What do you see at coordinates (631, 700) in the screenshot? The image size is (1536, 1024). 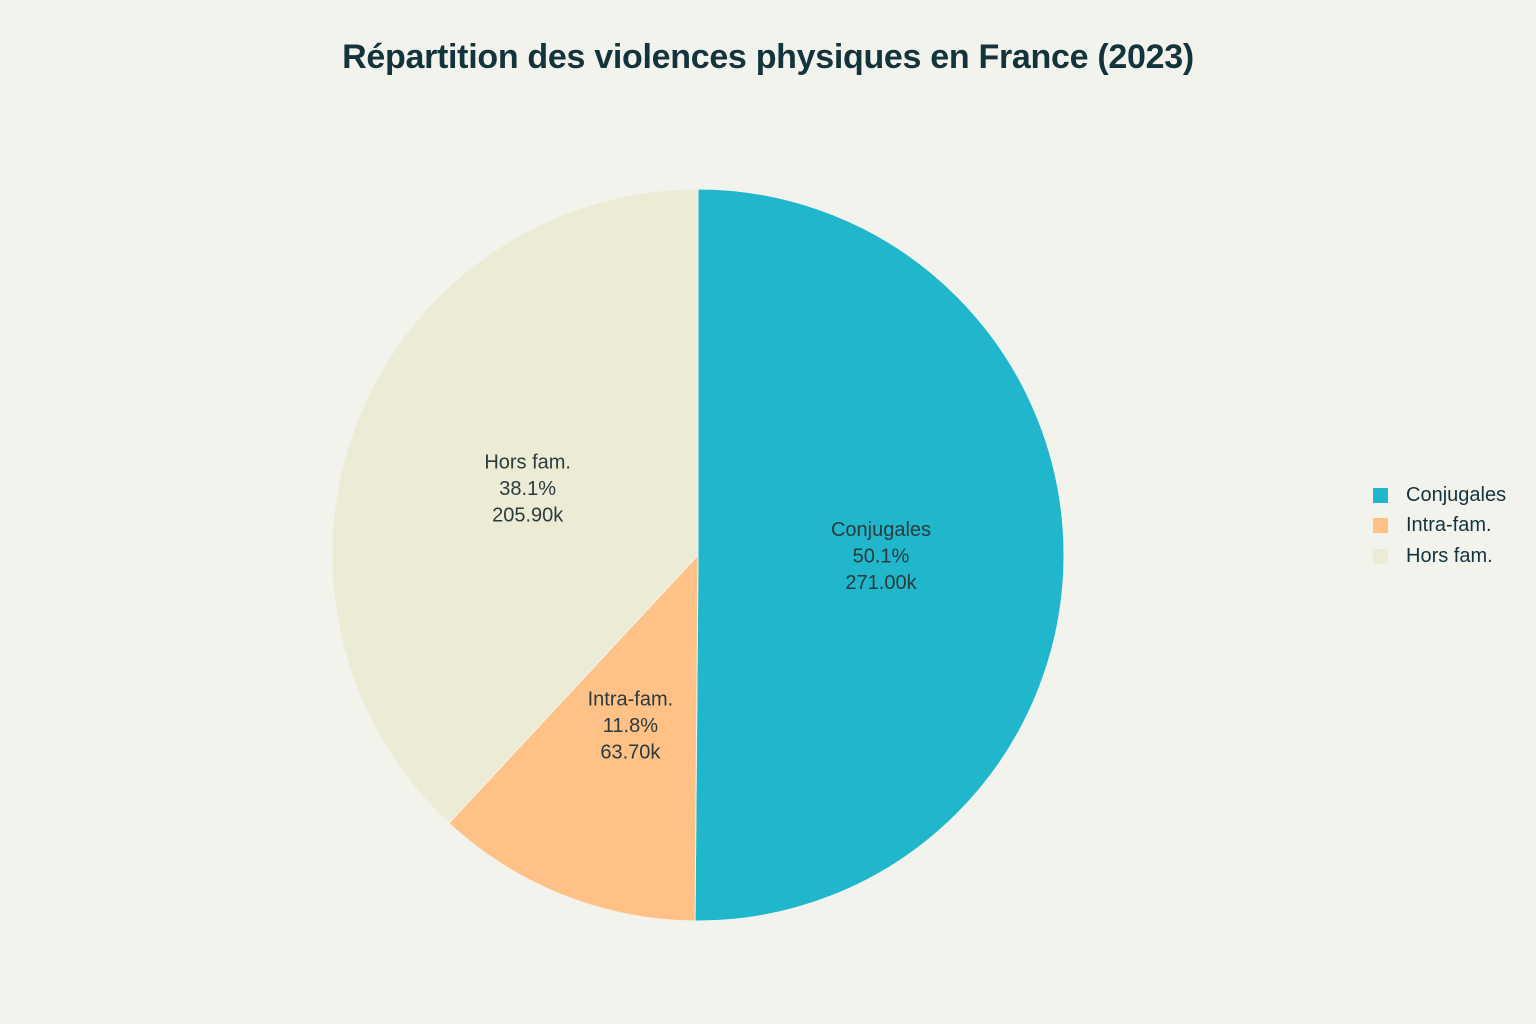 I see `slice-category-label: Intra-fam.` at bounding box center [631, 700].